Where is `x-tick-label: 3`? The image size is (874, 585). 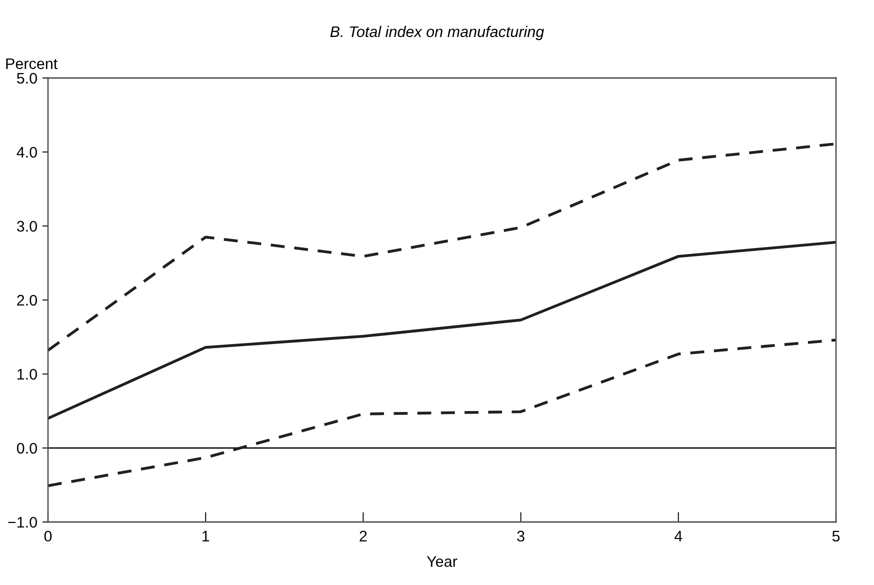 x-tick-label: 3 is located at coordinates (520, 536).